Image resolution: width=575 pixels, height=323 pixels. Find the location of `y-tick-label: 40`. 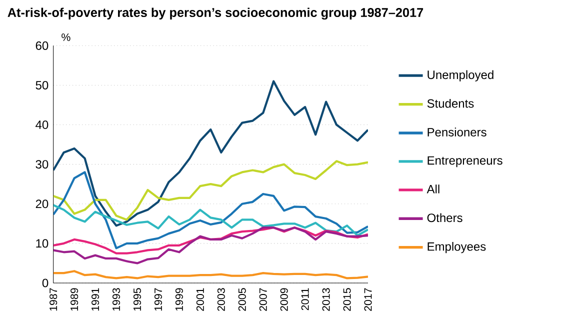

y-tick-label: 40 is located at coordinates (42, 125).